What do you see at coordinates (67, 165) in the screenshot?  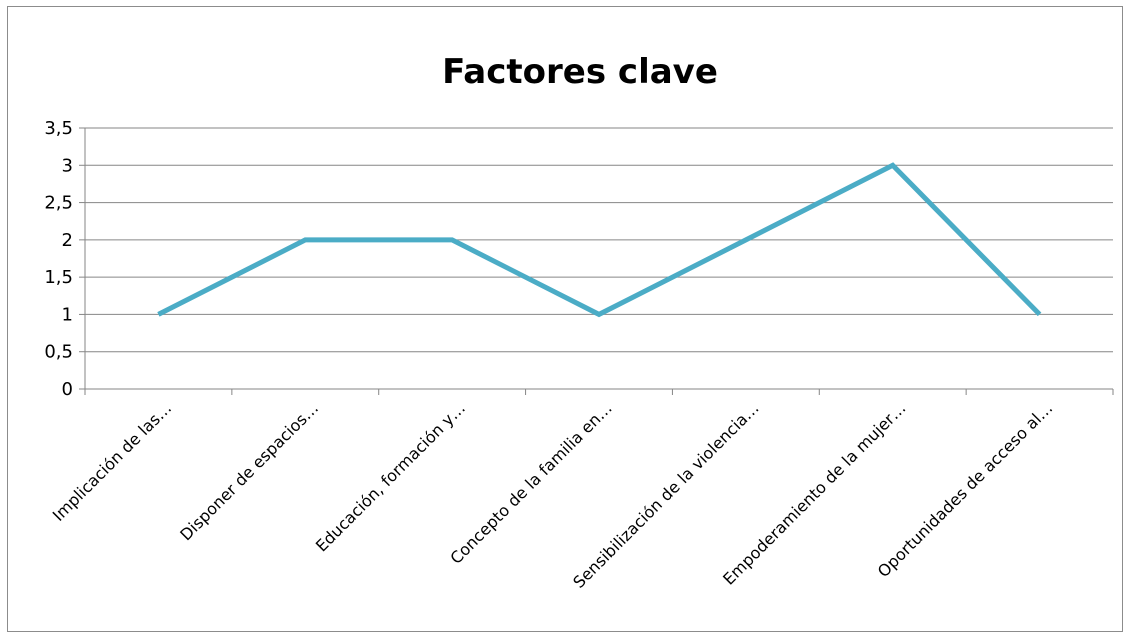 I see `y-tick-label: 3` at bounding box center [67, 165].